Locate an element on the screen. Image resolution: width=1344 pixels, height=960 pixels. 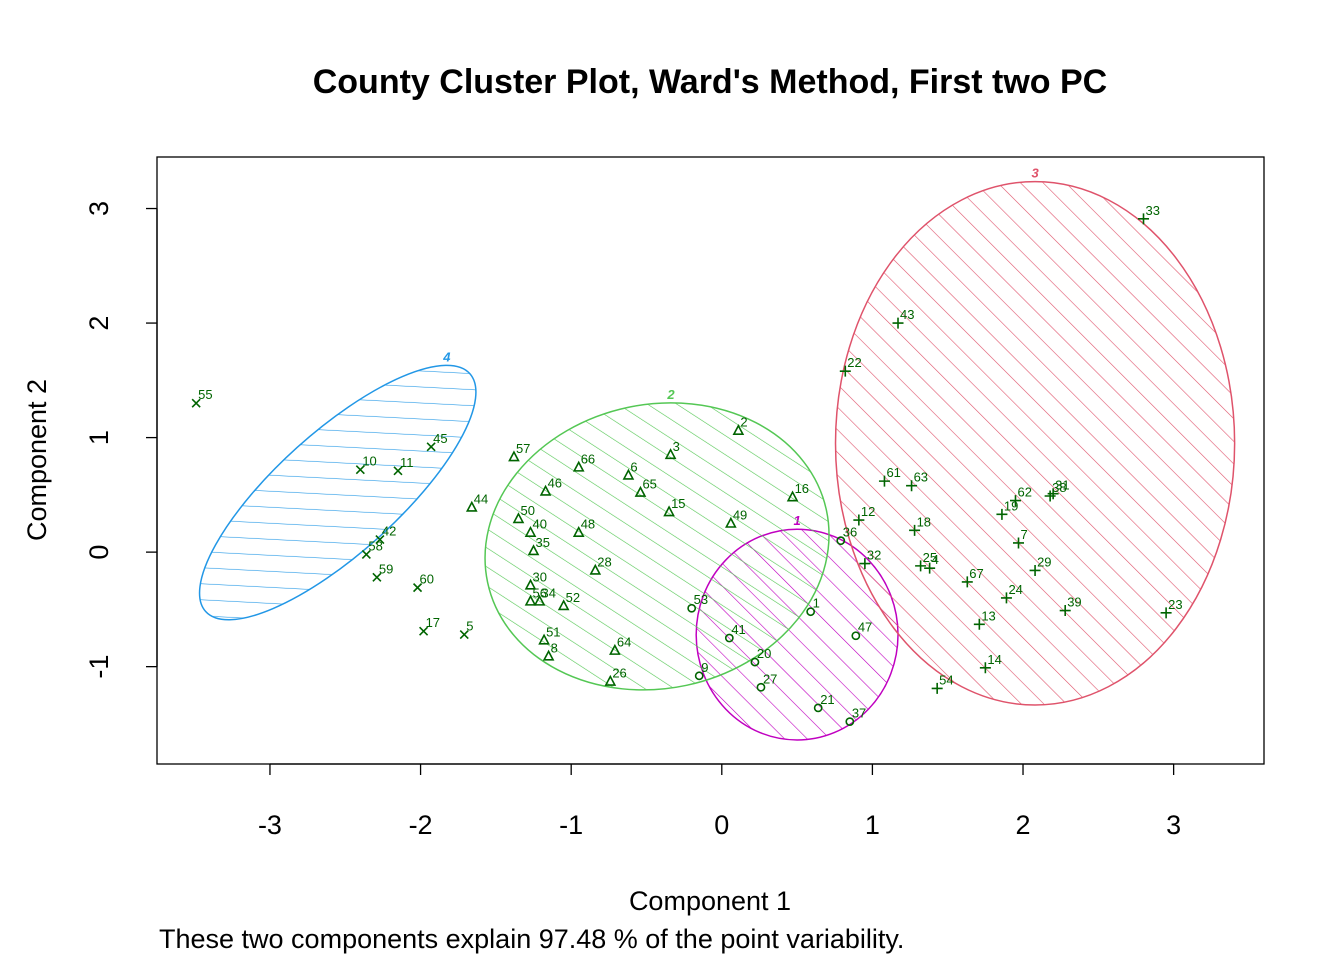
data-point-29: 29 is located at coordinates (1040, 565).